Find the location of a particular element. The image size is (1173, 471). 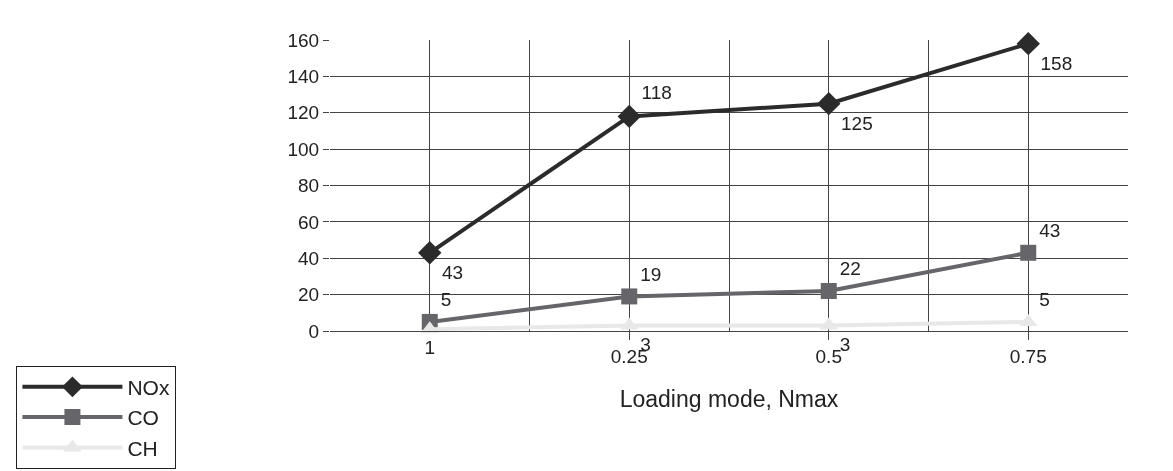

data-label: 1 is located at coordinates (430, 348).